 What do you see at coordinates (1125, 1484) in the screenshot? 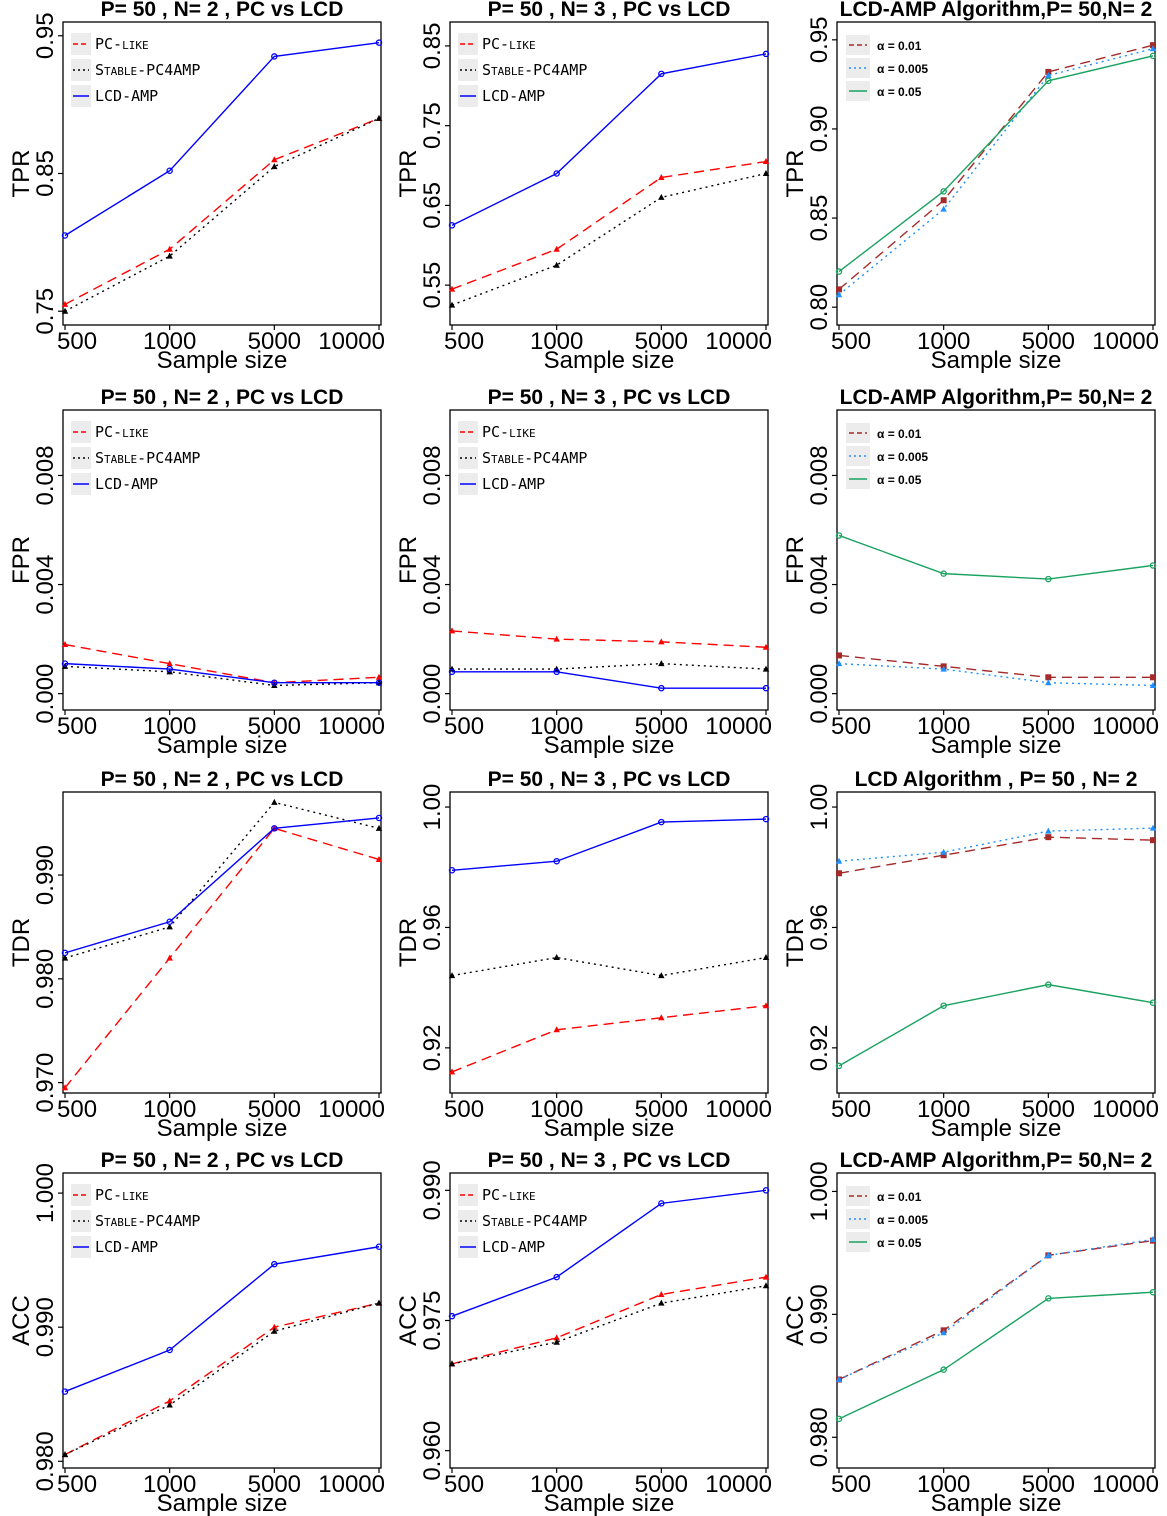
I see `x-tick-label: 10000` at bounding box center [1125, 1484].